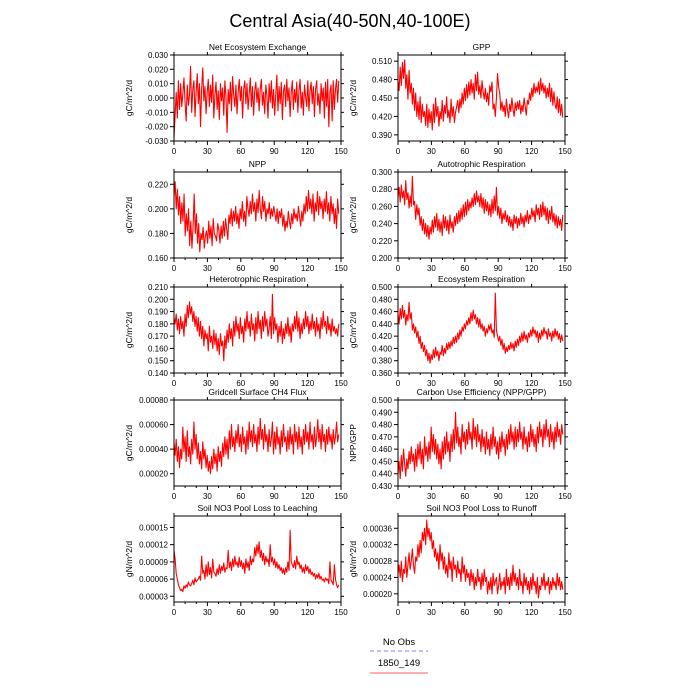 This screenshot has width=700, height=700. I want to click on panel-title: Gridcell Surface CH4 Flux, so click(257, 392).